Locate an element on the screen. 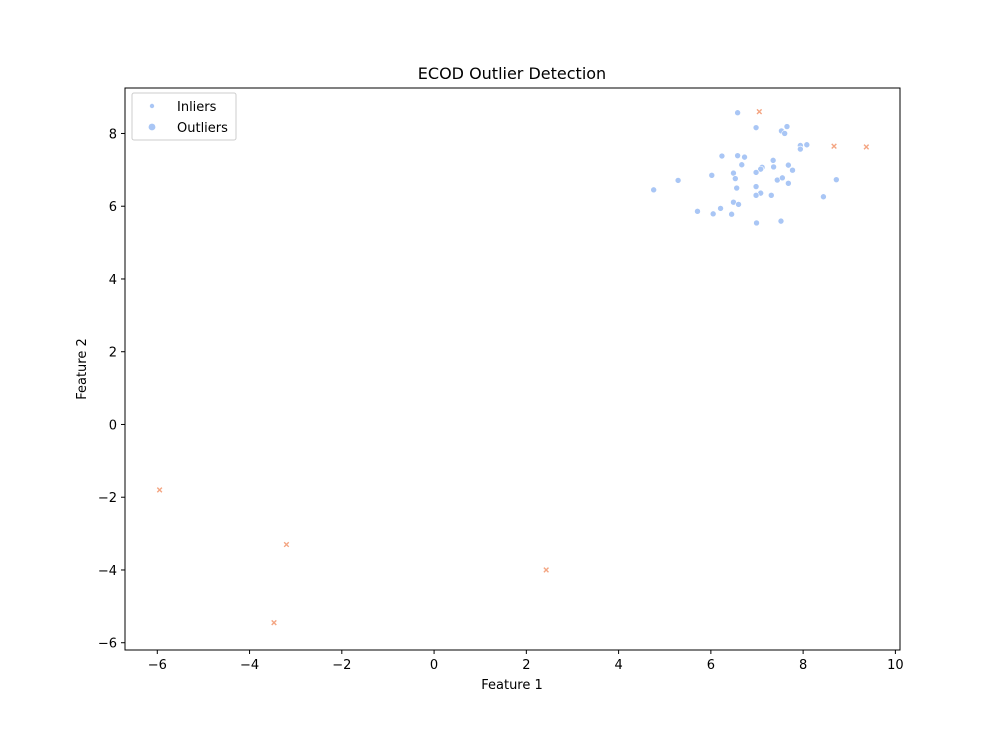 The width and height of the screenshot is (1000, 729). x-tick-label: −2 is located at coordinates (341, 665).